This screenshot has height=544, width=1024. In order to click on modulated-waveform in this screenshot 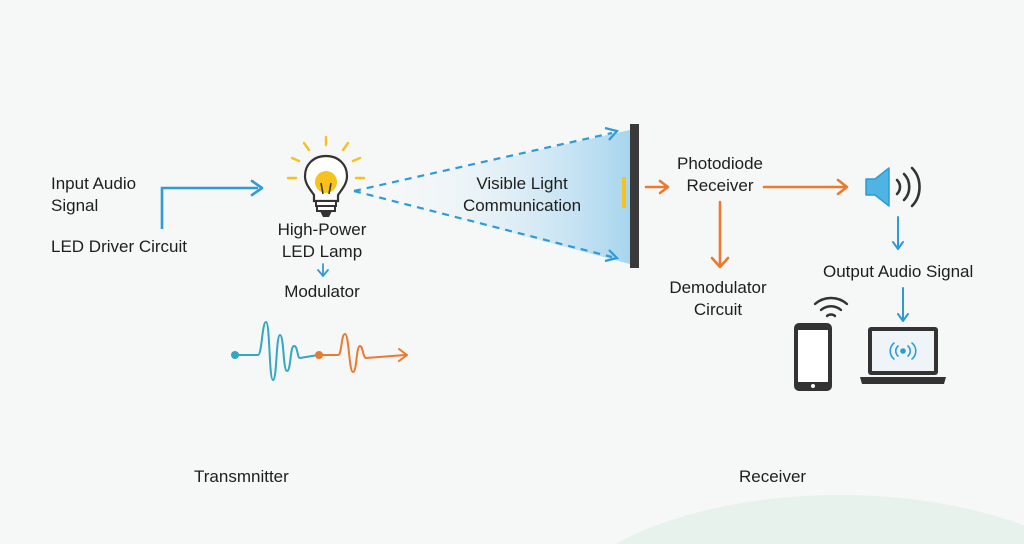, I will do `click(319, 351)`.